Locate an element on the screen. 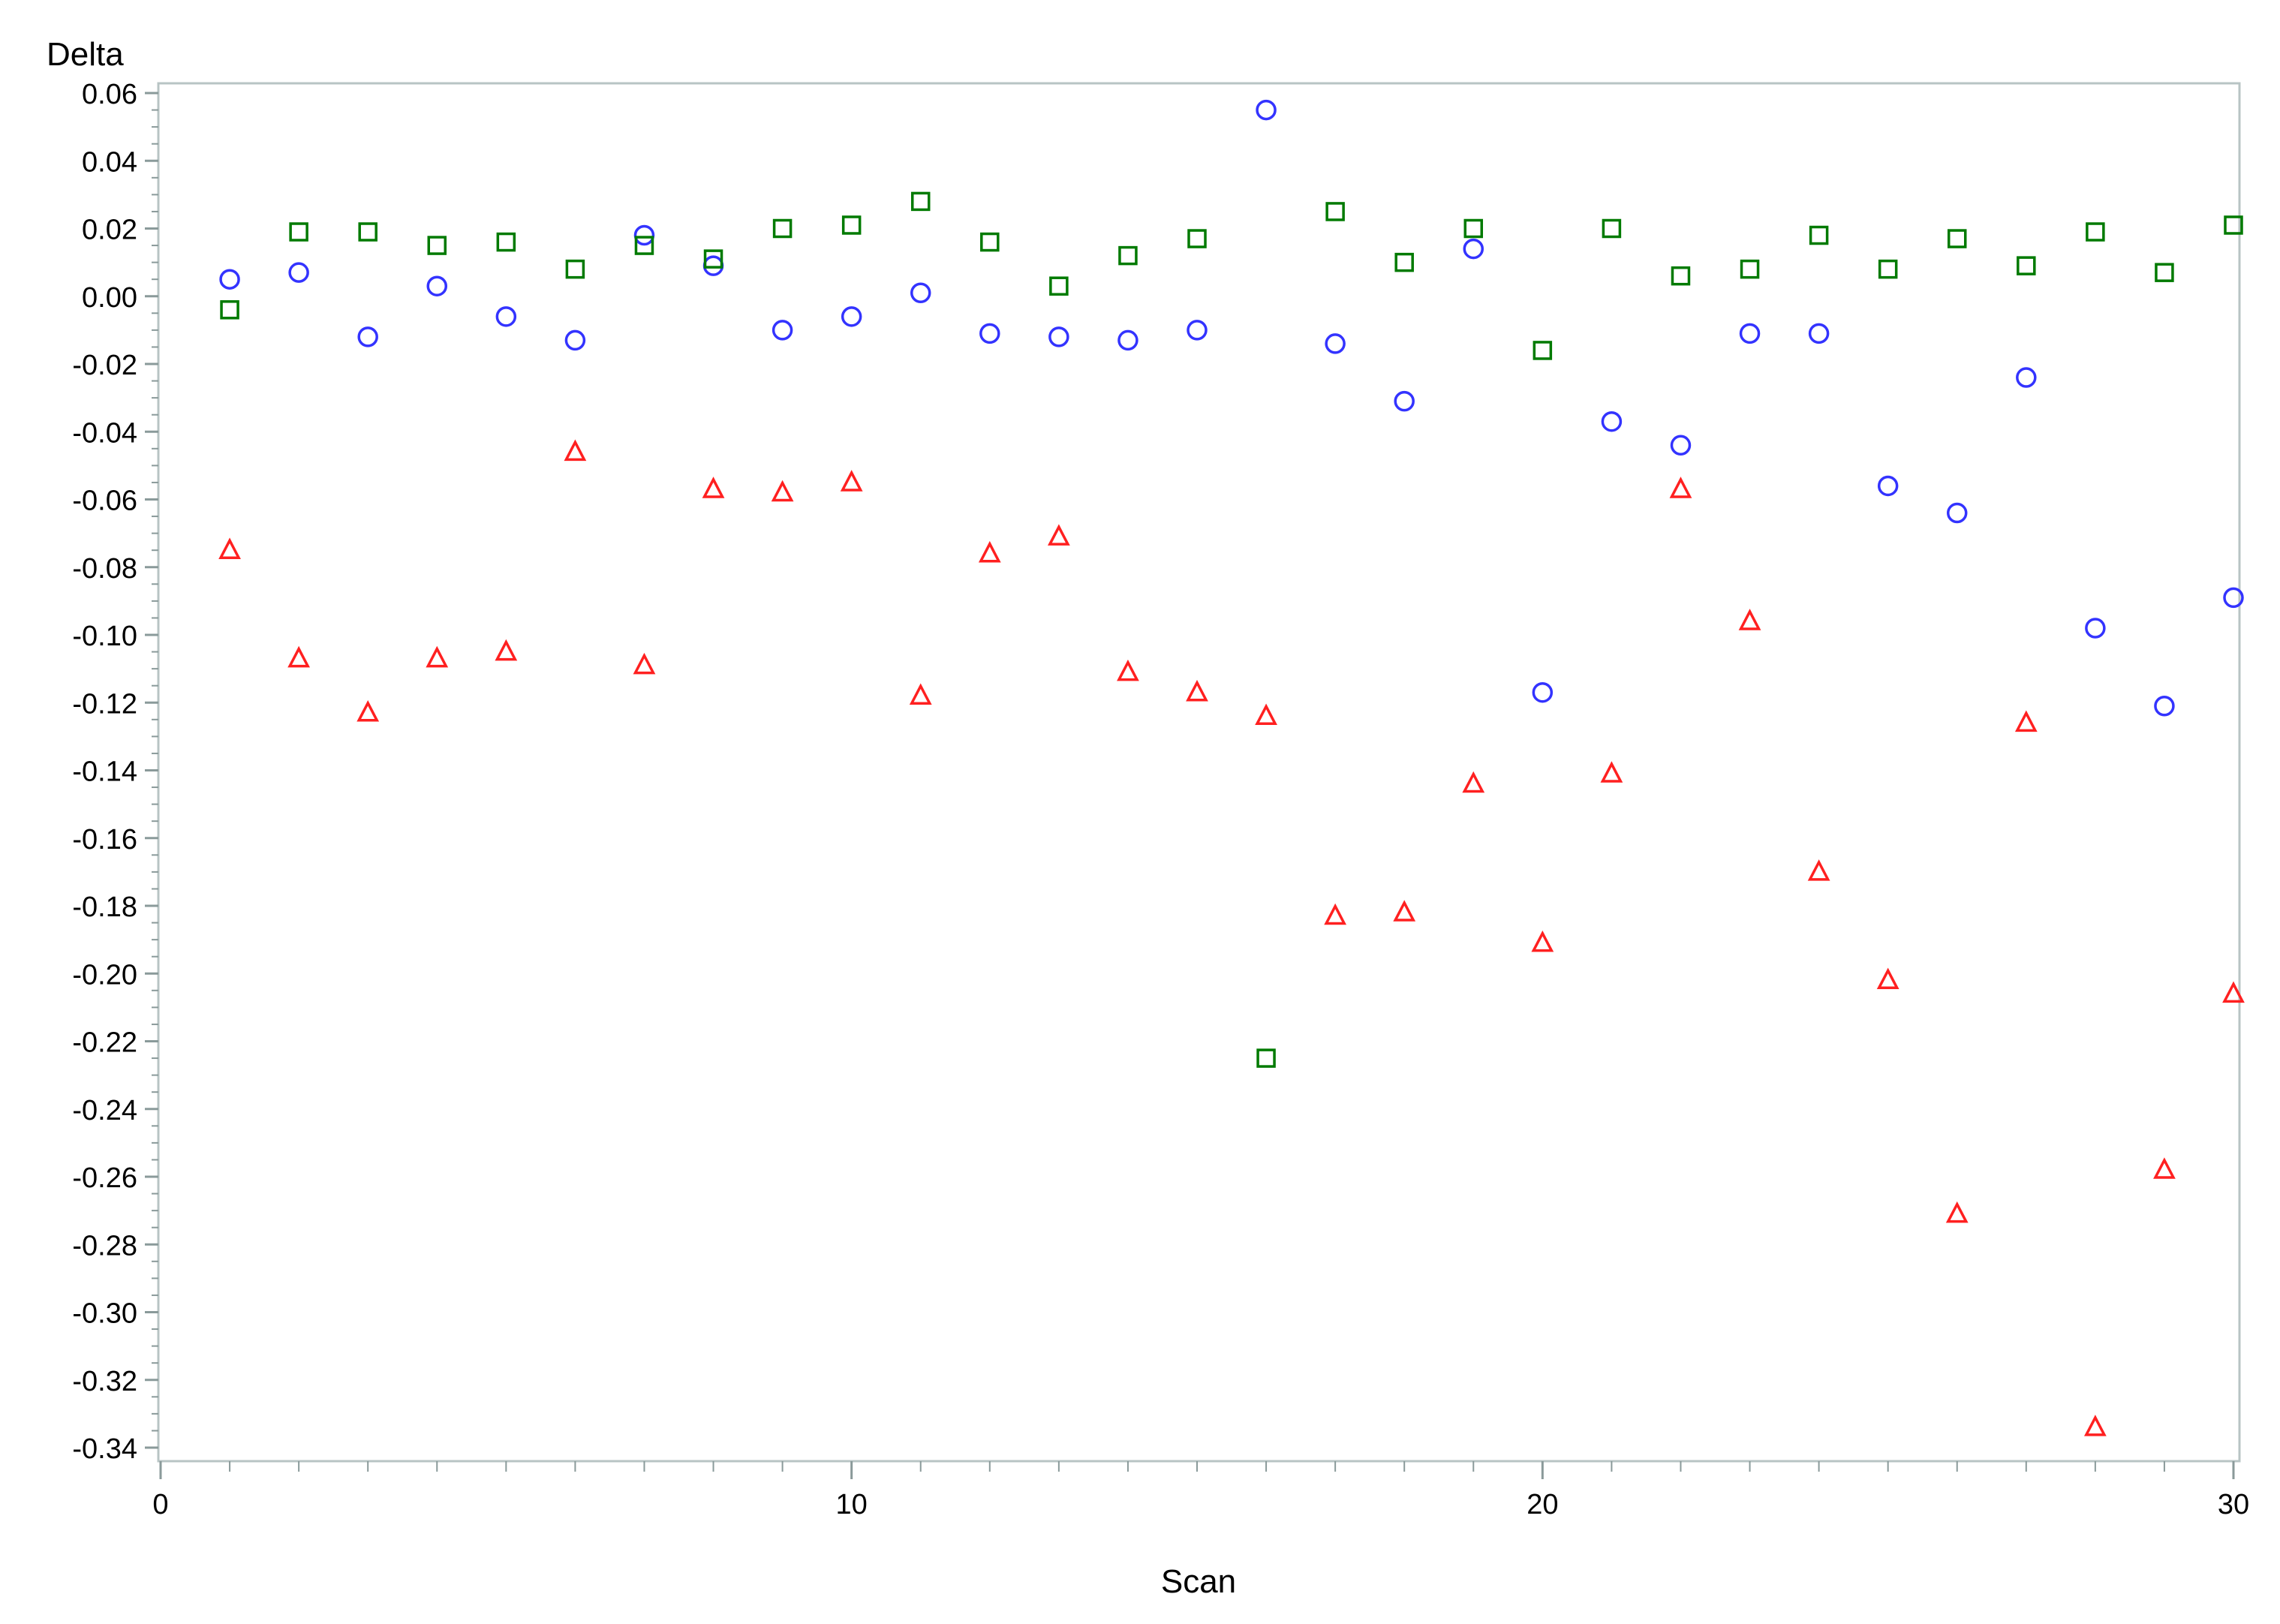 The image size is (2280, 1624). y-tick-label: -0.30 is located at coordinates (104, 1314).